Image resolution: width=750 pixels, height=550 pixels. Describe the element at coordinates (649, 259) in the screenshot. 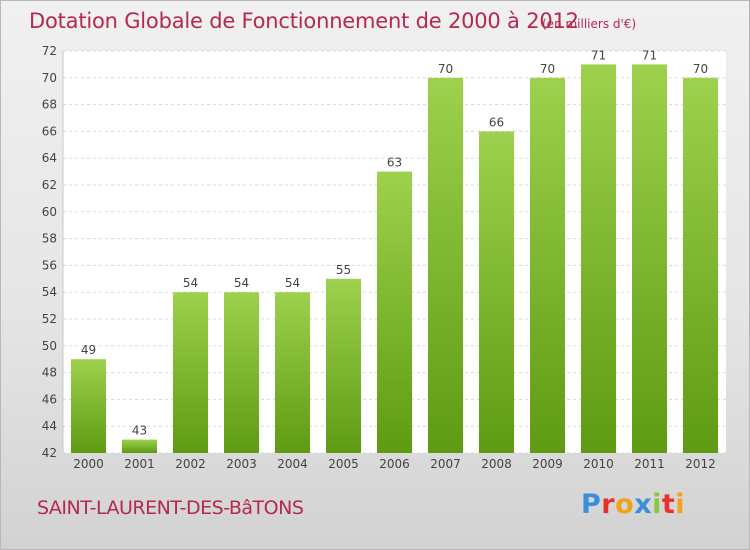

I see `bar-2011` at that location.